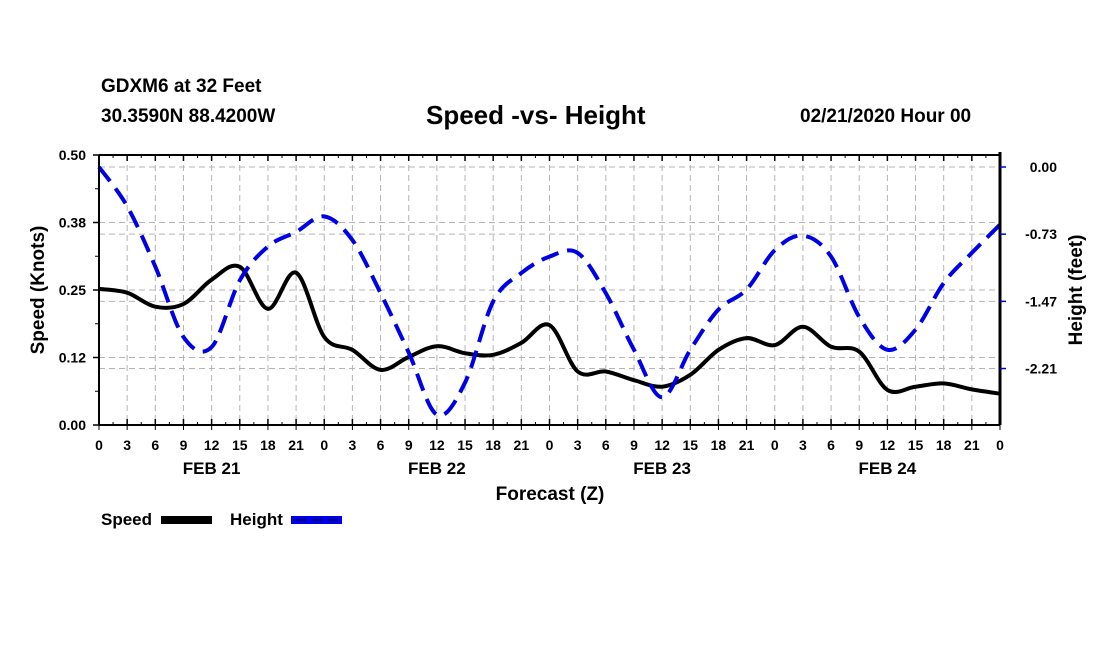 The height and width of the screenshot is (650, 1100). Describe the element at coordinates (38, 290) in the screenshot. I see `y-axis-title: Speed (Knots)` at that location.